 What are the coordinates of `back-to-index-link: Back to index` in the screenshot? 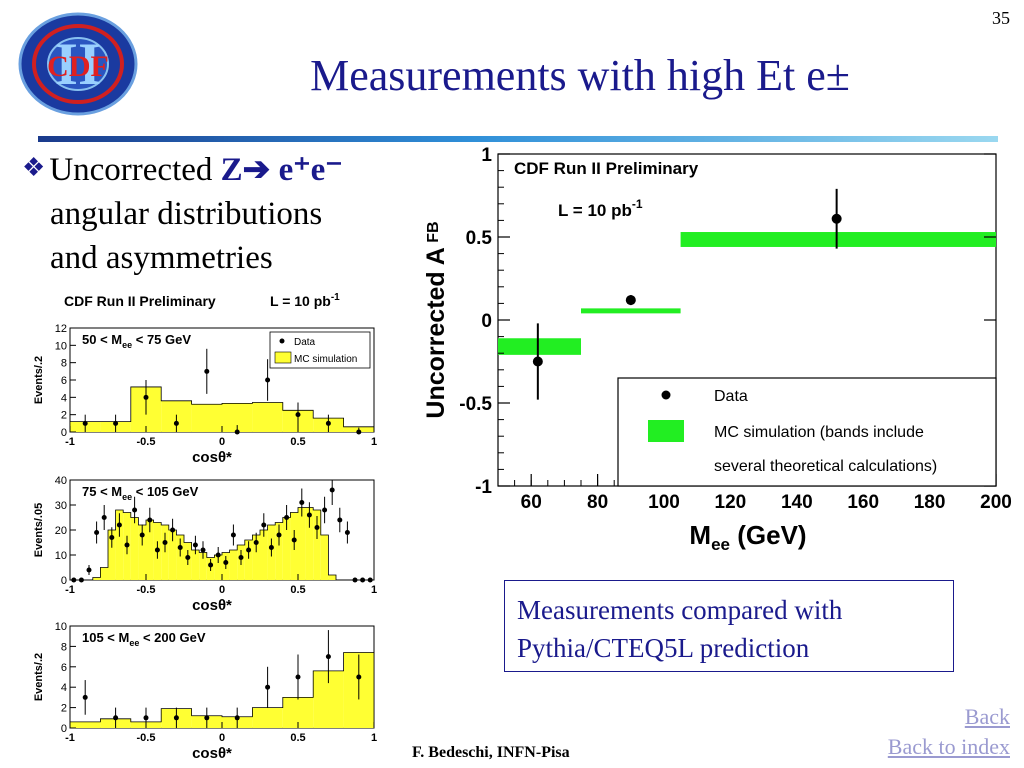 It's located at (948, 746).